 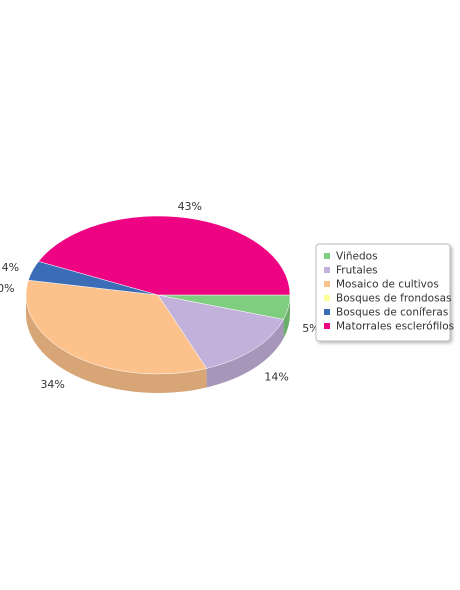 I want to click on legend-label-2: Mosaico de cultivos, so click(x=387, y=285).